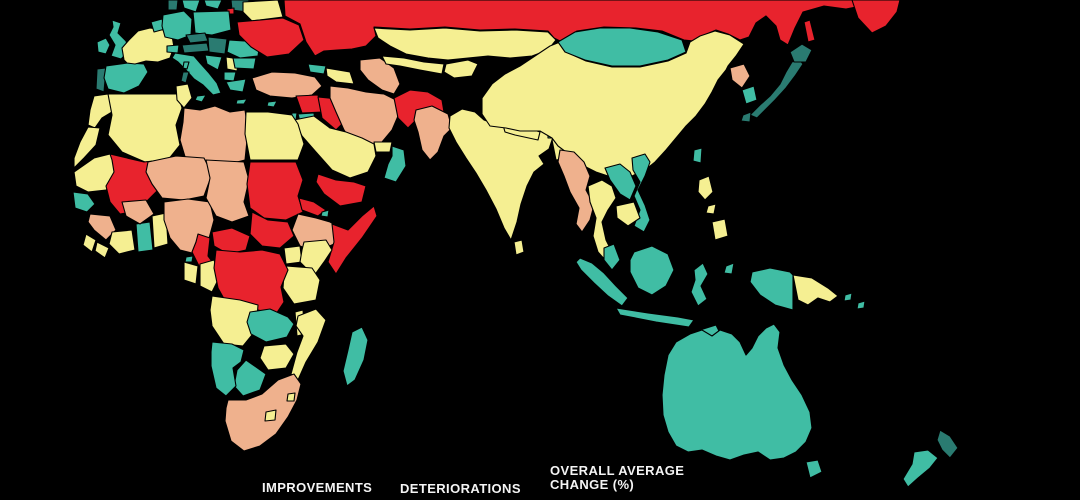 The image size is (1080, 500). I want to click on country-burkina-faso, so click(138, 212).